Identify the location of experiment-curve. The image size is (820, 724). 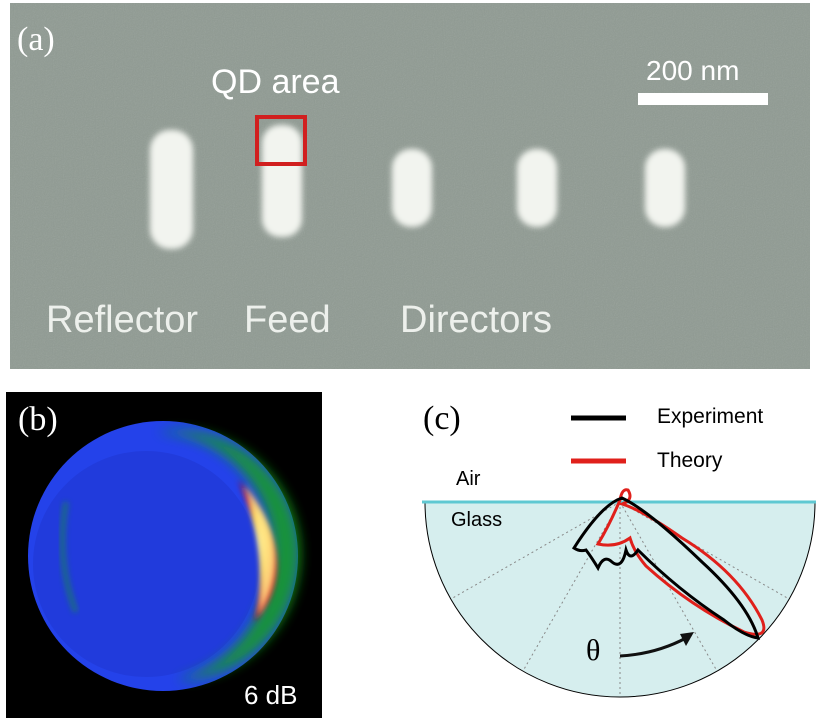
(666, 568).